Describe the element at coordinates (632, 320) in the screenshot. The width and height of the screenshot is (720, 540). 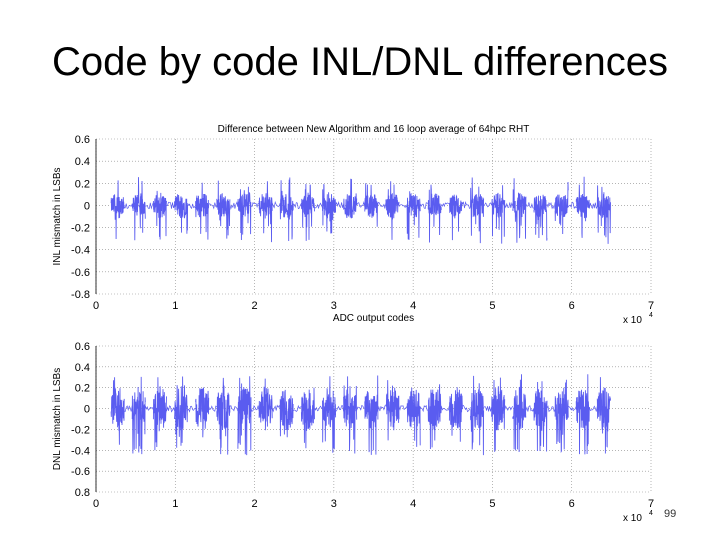
I see `x-multiplier: x 10` at that location.